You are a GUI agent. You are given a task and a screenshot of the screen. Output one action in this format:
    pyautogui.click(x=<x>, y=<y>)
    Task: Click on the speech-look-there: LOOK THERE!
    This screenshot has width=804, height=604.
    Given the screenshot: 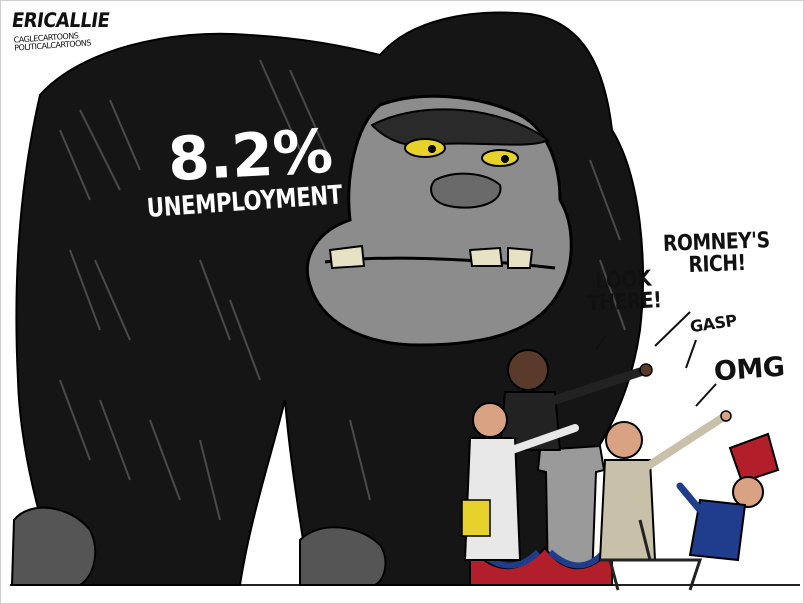 What is the action you would take?
    pyautogui.click(x=624, y=292)
    